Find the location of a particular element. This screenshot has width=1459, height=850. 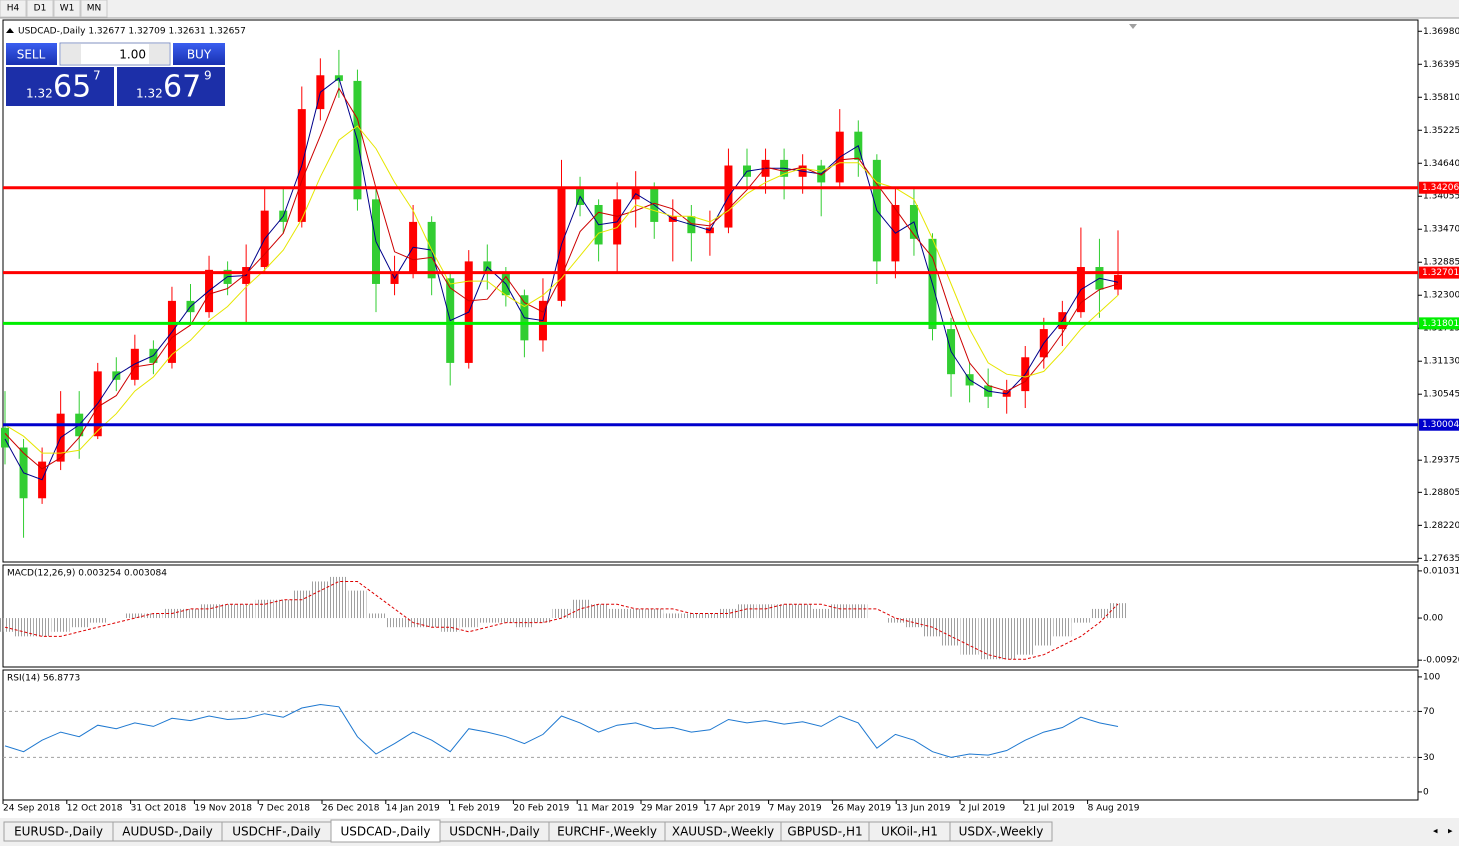

sell-price-small: 7 is located at coordinates (97, 76).